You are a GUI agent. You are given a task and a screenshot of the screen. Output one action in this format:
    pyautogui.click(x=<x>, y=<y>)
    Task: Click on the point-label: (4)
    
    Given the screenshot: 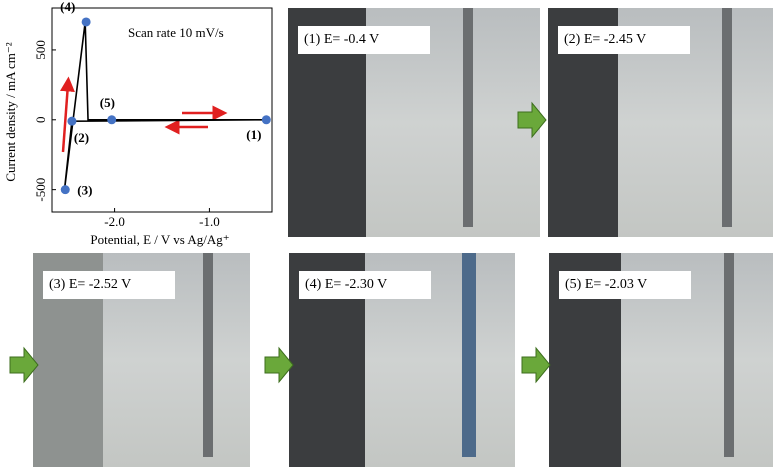 What is the action you would take?
    pyautogui.click(x=67, y=7)
    